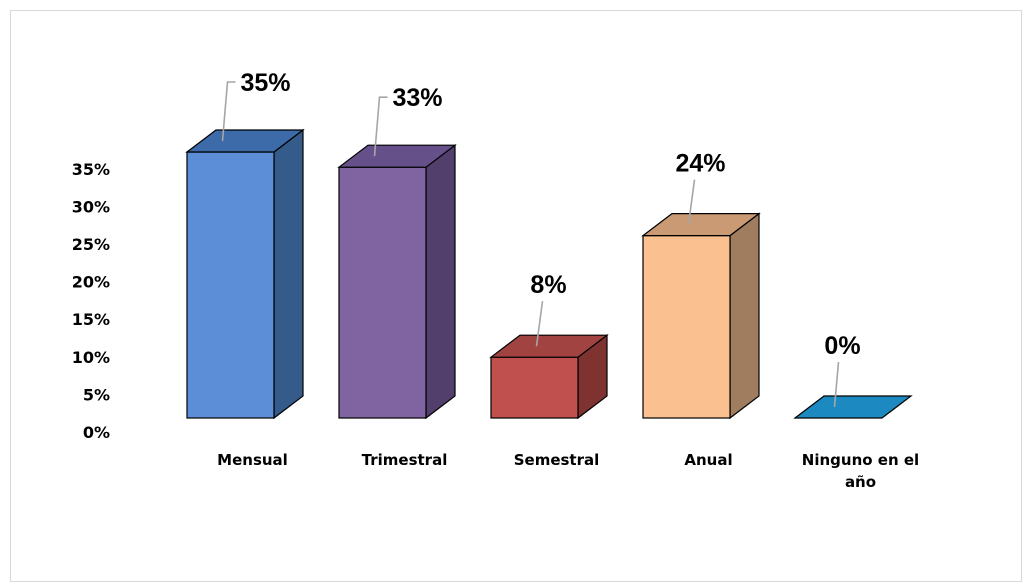 The height and width of the screenshot is (587, 1030). I want to click on y-tick-label: 15%, so click(91, 319).